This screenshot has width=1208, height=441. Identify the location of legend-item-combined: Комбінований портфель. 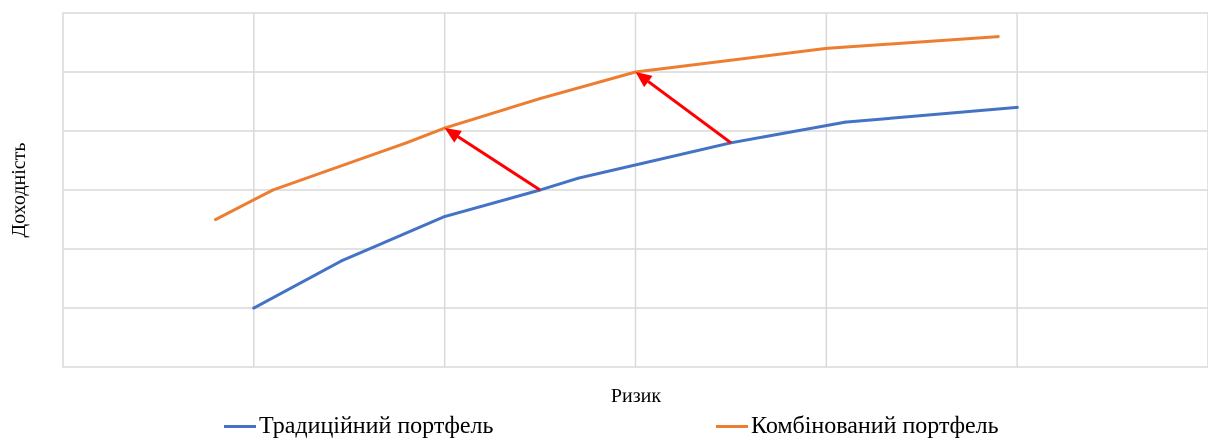
(857, 426).